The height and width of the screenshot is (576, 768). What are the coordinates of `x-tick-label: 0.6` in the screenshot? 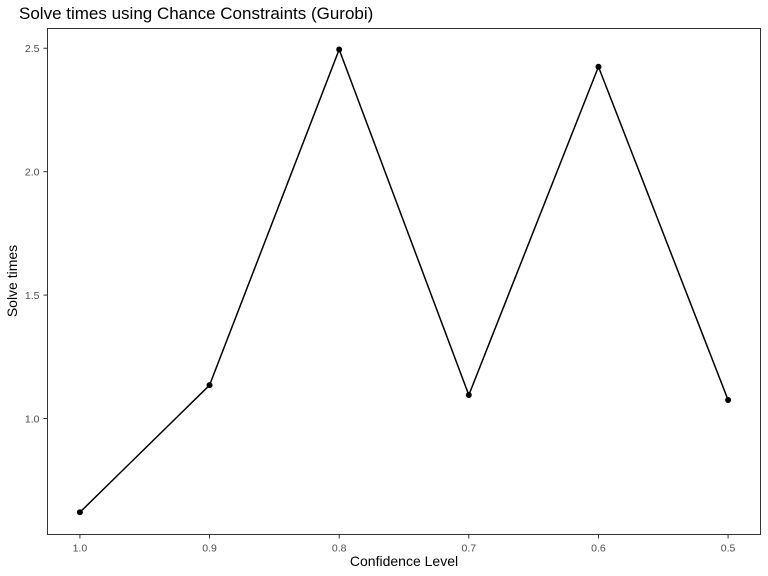 It's located at (598, 549).